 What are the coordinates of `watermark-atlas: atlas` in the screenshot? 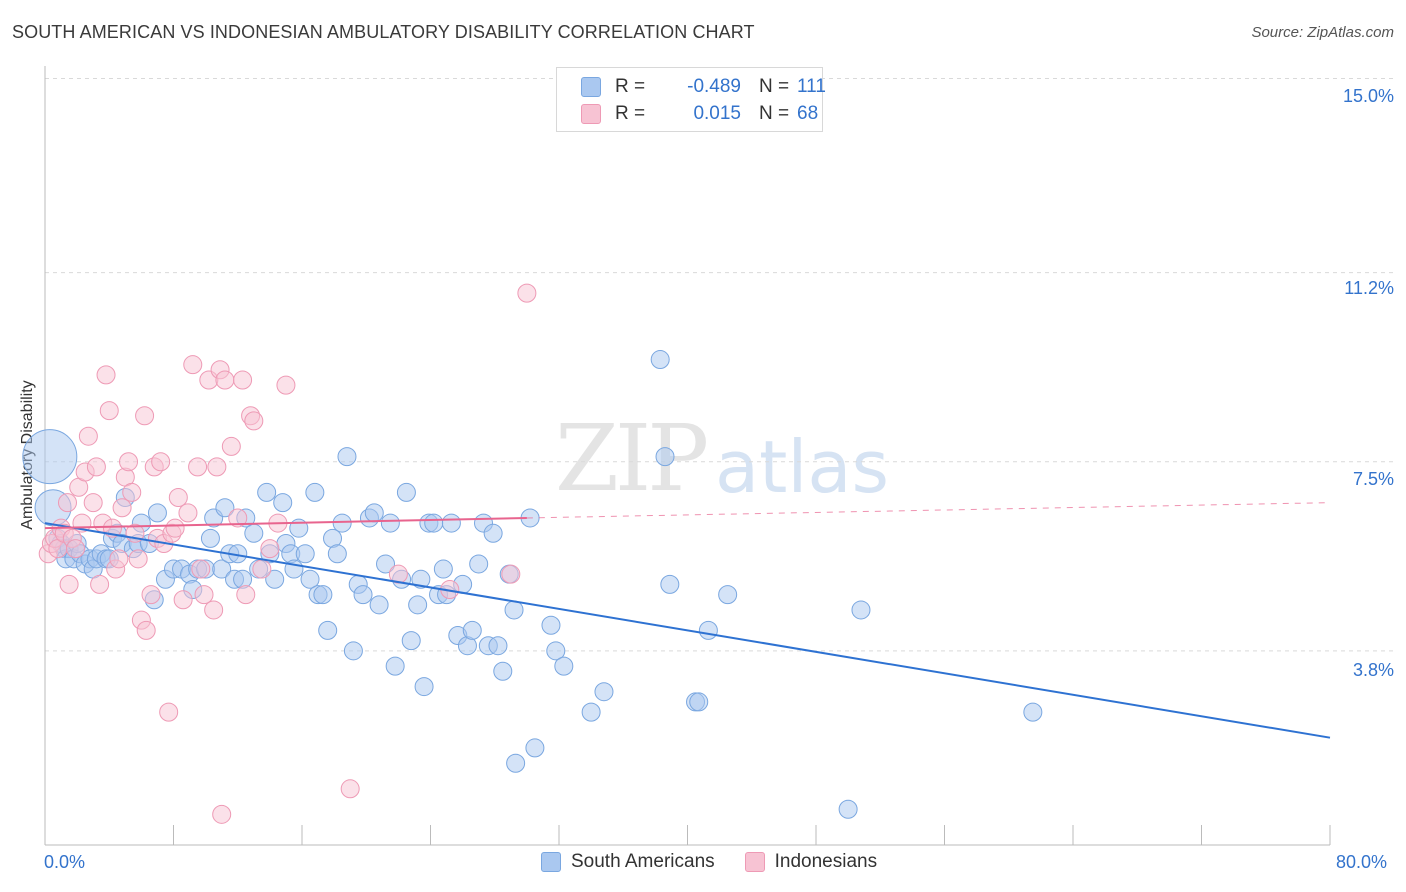 It's located at (802, 467).